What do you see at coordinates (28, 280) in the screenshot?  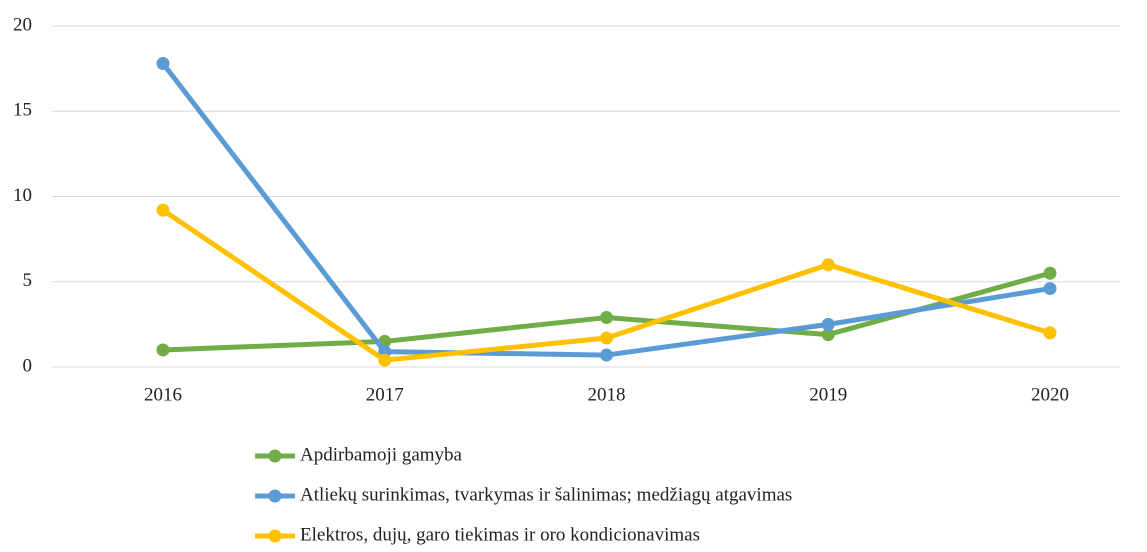 I see `y-tick-label: 5` at bounding box center [28, 280].